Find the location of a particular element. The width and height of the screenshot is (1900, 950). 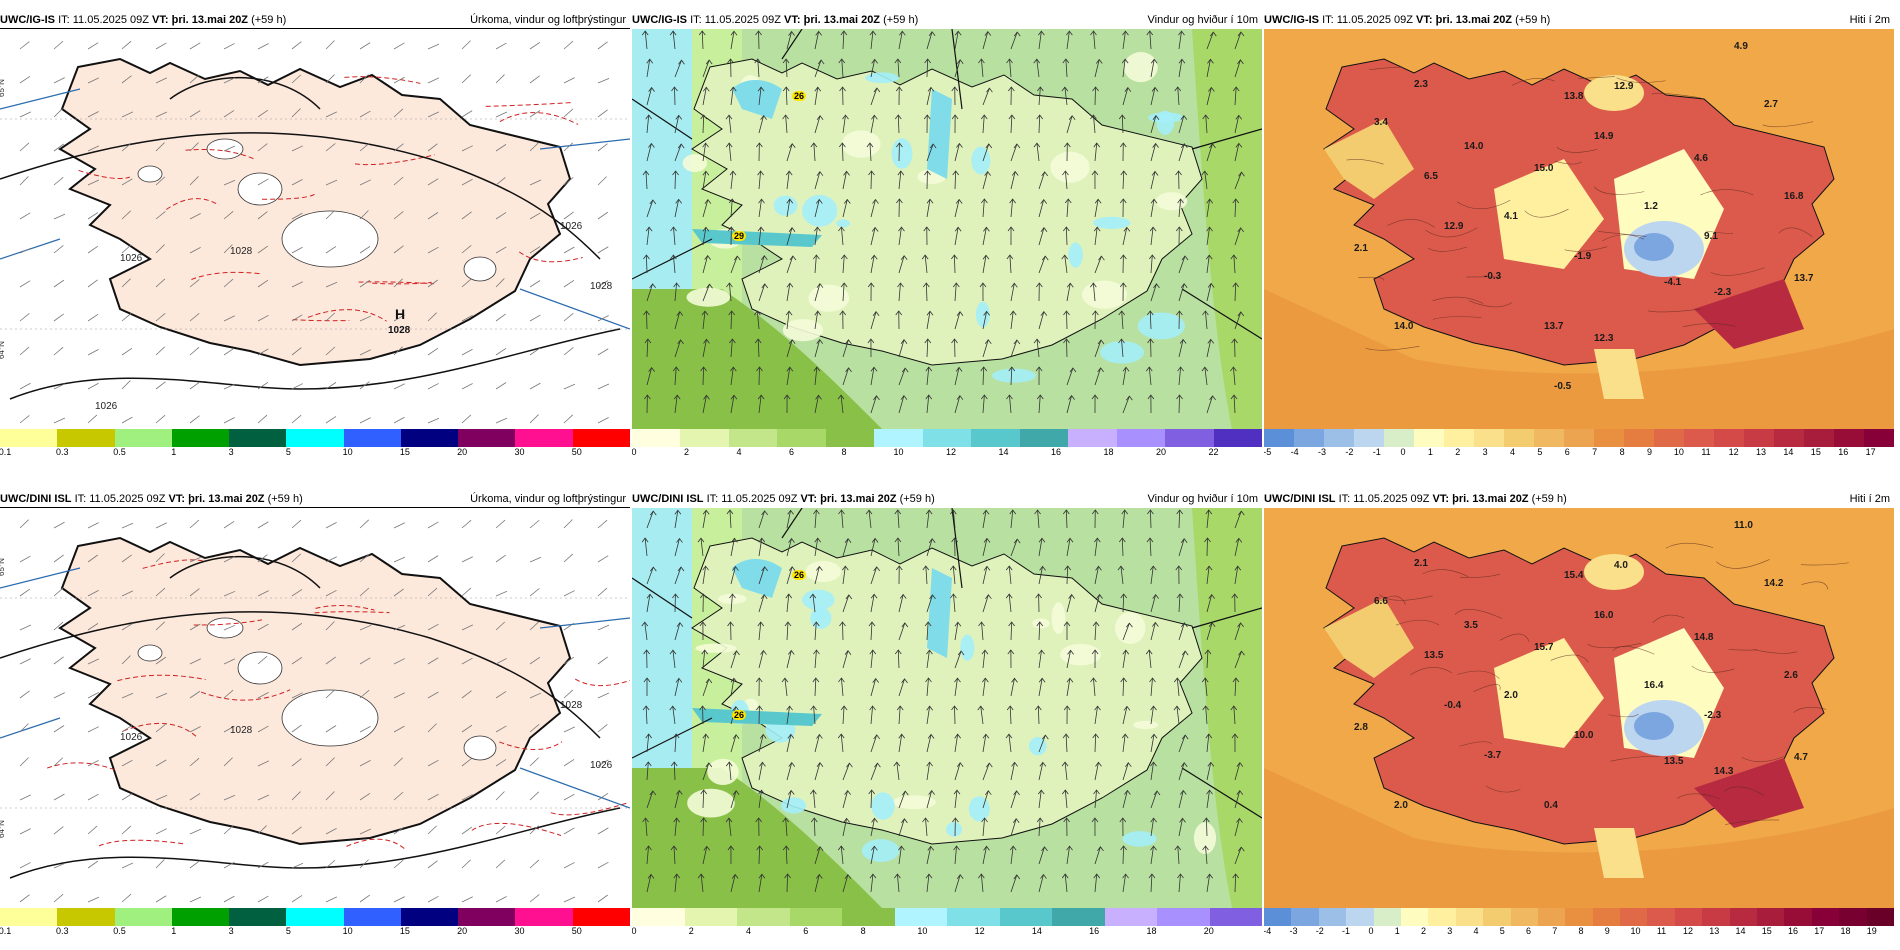

temperature-value-label: 13.7 is located at coordinates (1804, 278).